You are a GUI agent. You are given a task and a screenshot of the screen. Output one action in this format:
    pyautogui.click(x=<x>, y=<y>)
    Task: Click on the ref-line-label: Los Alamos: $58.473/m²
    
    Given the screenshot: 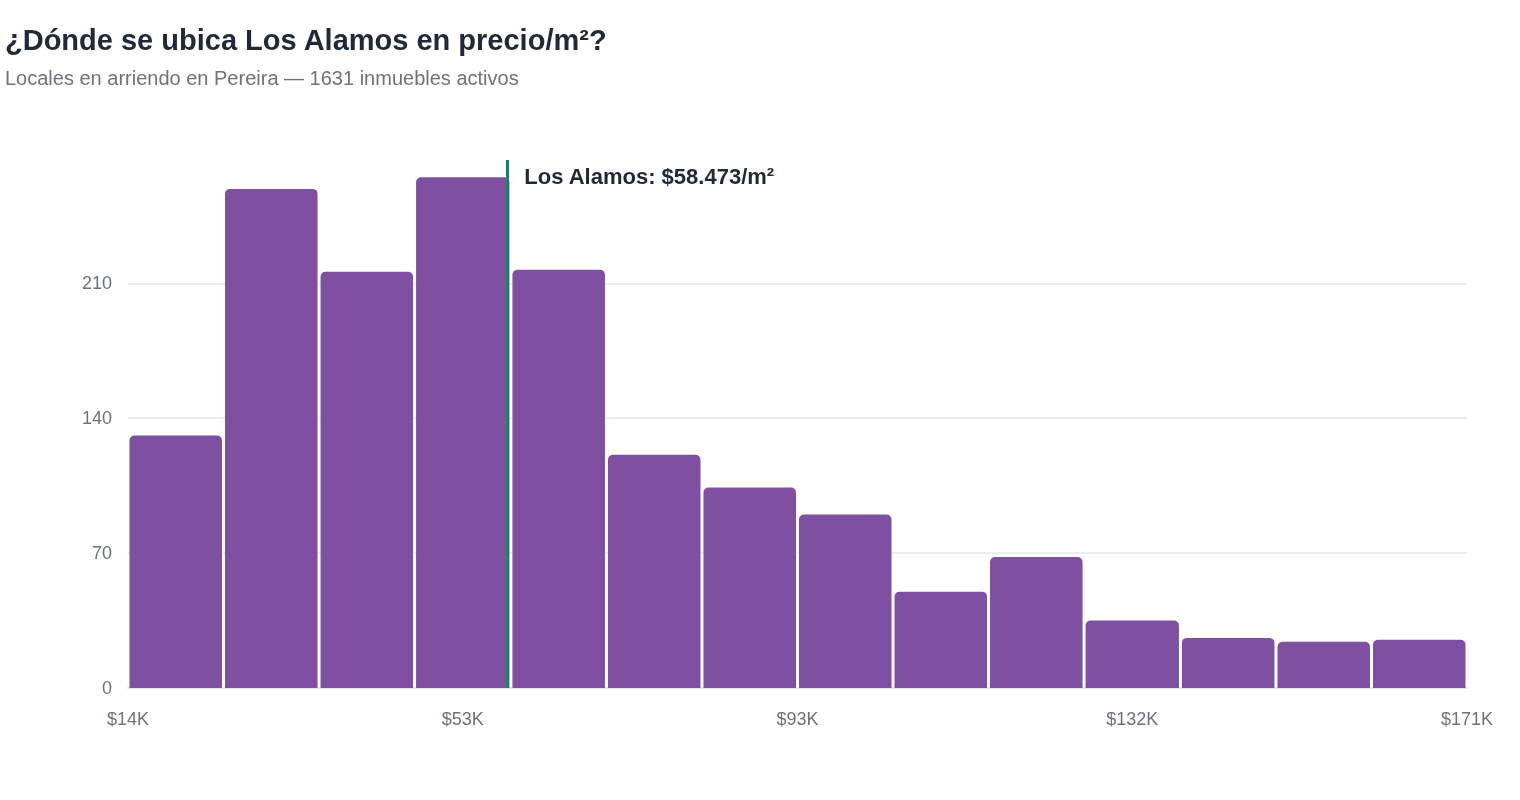 What is the action you would take?
    pyautogui.click(x=649, y=176)
    